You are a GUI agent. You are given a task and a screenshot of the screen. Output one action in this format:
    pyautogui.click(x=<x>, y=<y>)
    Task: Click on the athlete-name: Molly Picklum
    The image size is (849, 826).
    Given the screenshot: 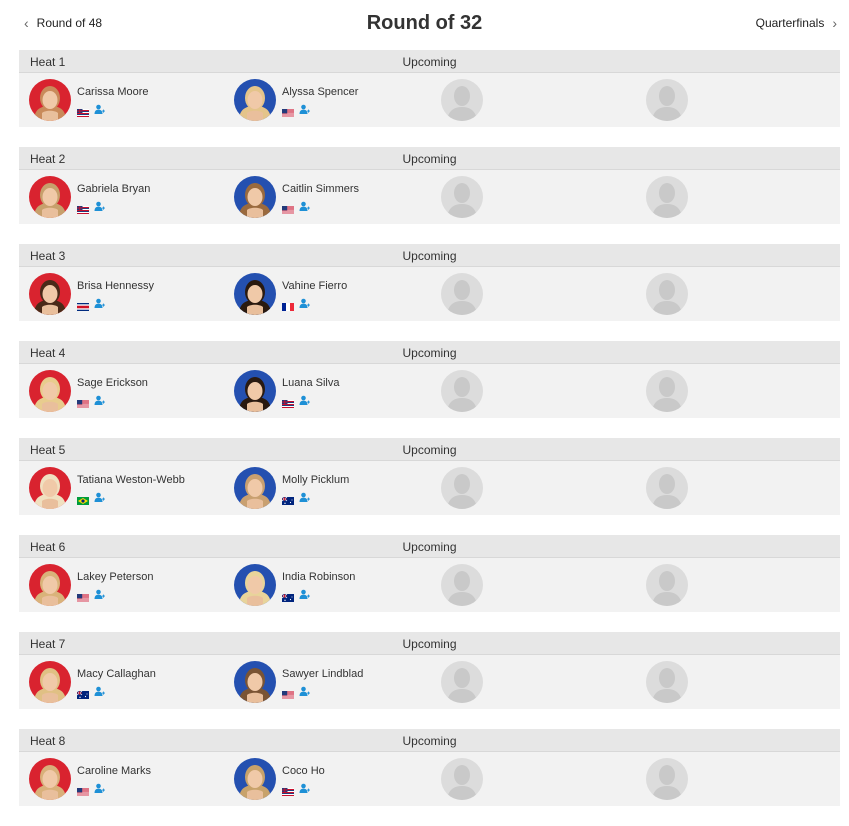 What is the action you would take?
    pyautogui.click(x=316, y=480)
    